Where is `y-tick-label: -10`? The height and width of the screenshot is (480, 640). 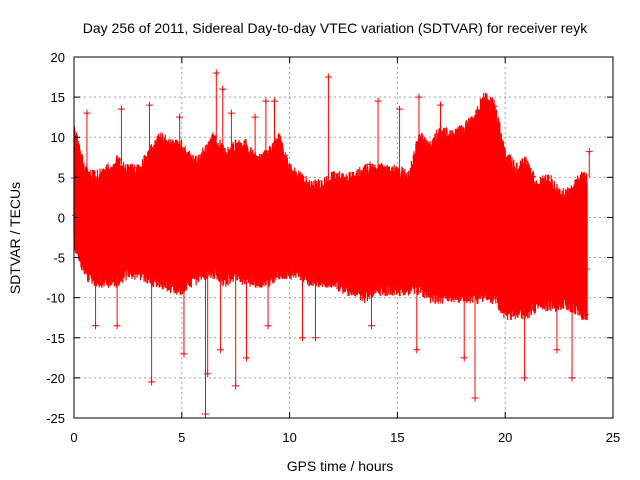 y-tick-label: -10 is located at coordinates (55, 298).